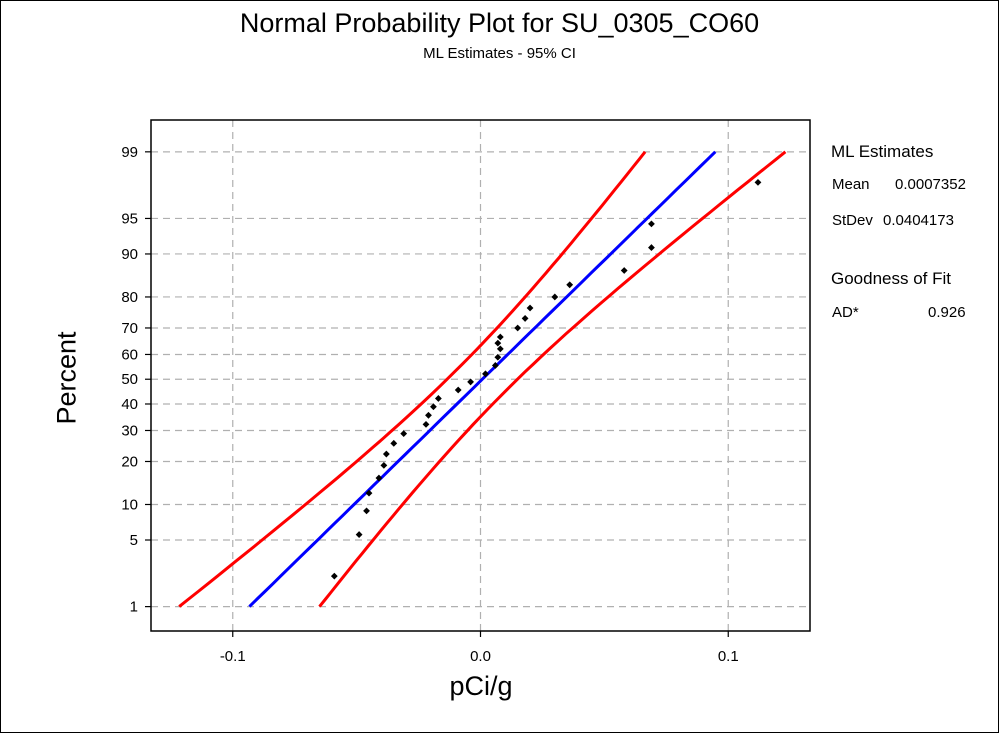 This screenshot has width=999, height=733. I want to click on y-tick-label: 99, so click(129, 152).